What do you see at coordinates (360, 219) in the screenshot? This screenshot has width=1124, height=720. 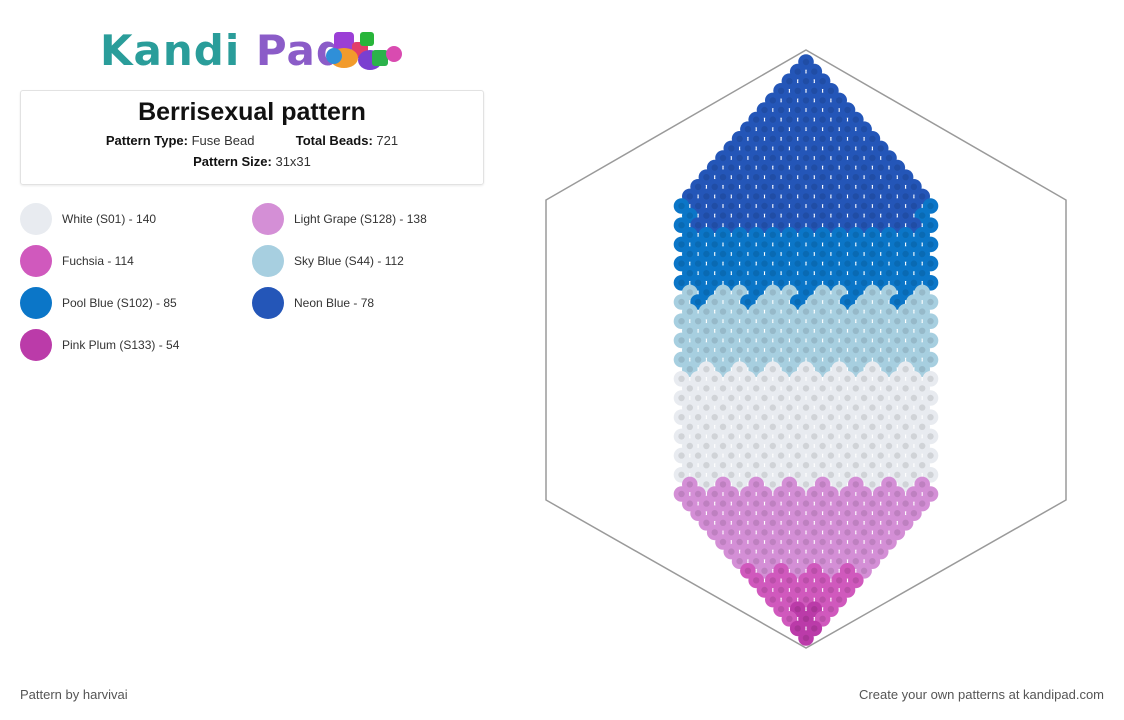 I see `legend-label: Light Grape (S128) - 138` at bounding box center [360, 219].